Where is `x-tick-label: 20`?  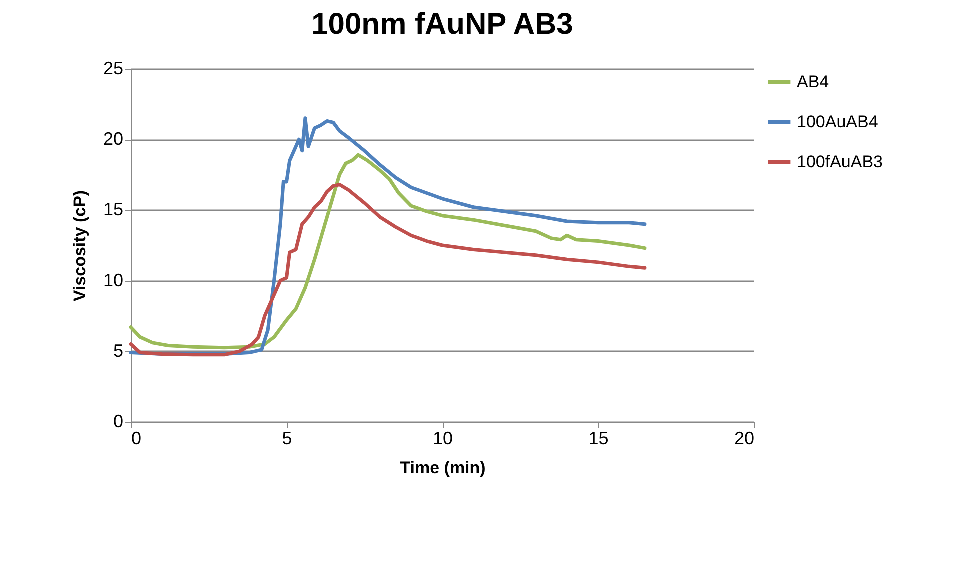
x-tick-label: 20 is located at coordinates (744, 438).